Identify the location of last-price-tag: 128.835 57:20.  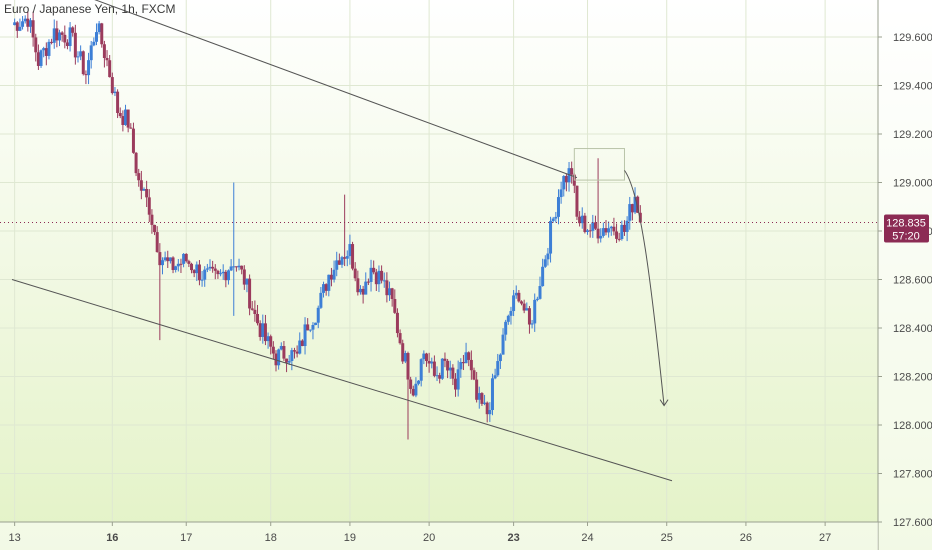
(906, 228).